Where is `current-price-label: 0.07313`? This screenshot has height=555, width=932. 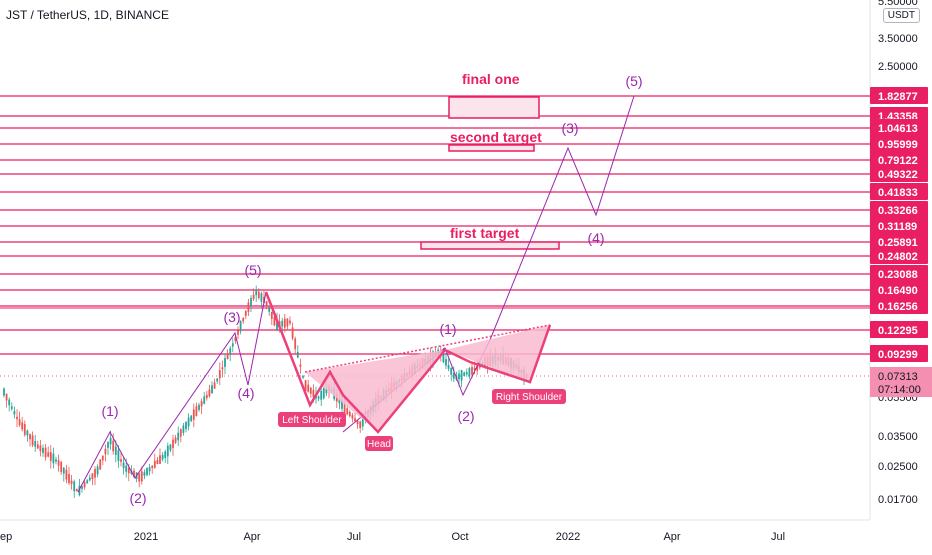
current-price-label: 0.07313 is located at coordinates (898, 377).